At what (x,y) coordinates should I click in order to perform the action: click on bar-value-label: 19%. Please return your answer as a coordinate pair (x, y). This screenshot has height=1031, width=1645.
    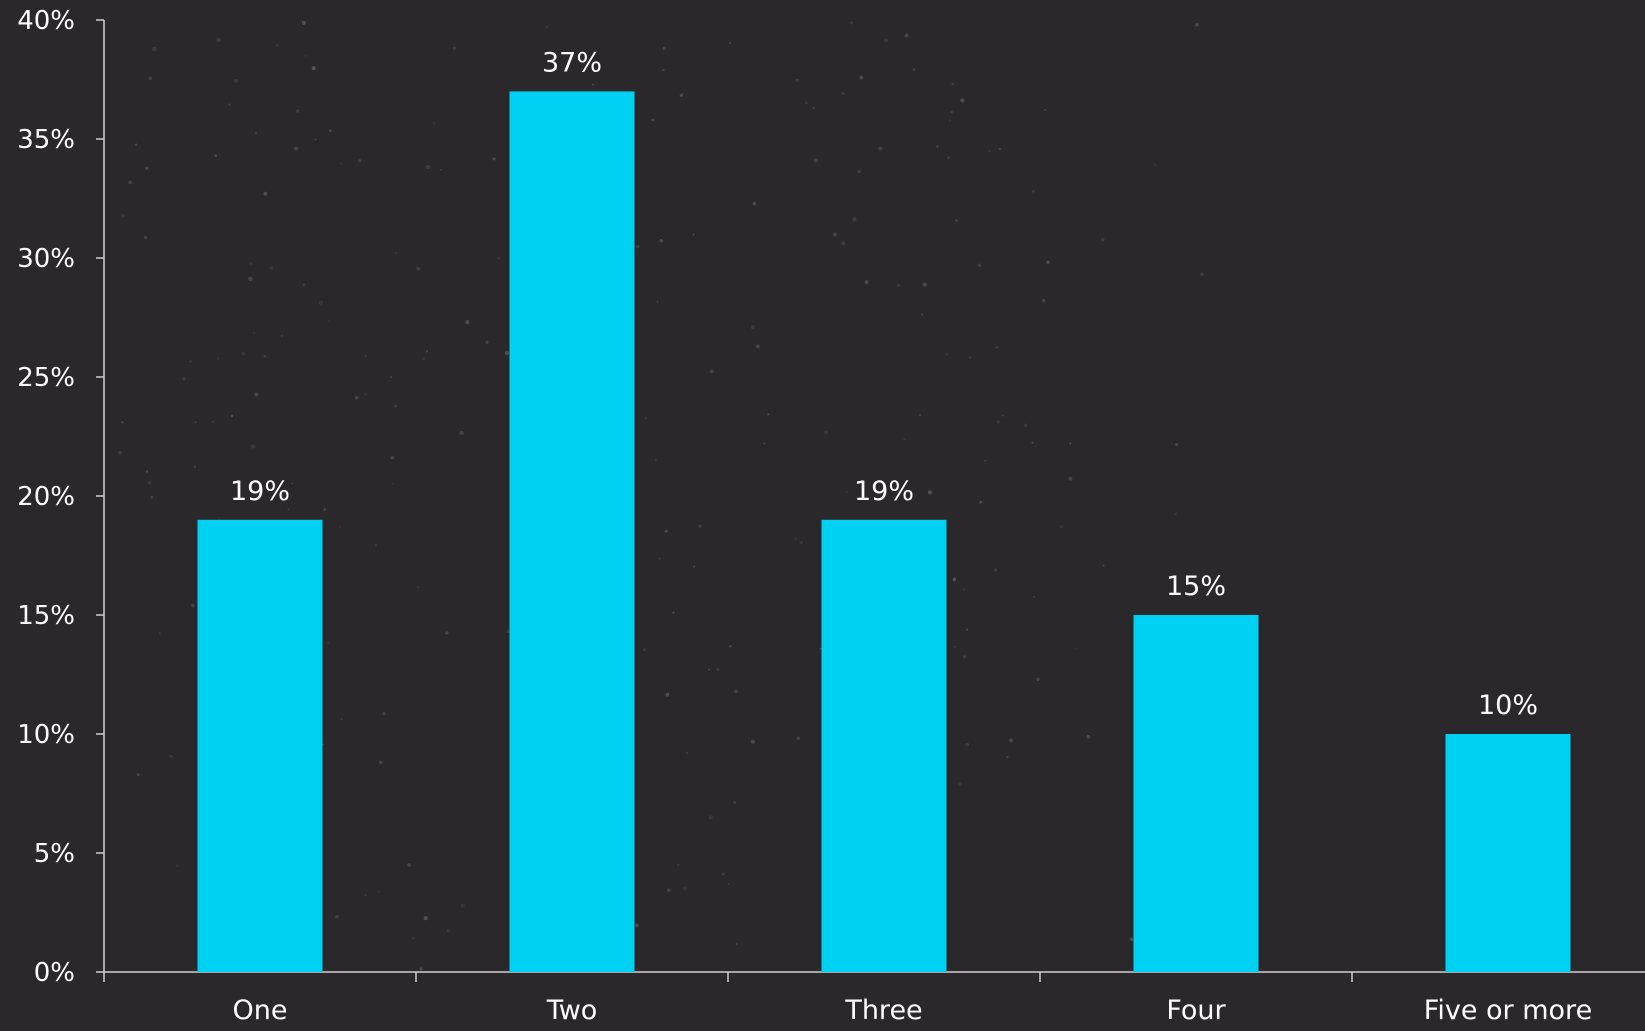
    Looking at the image, I should click on (884, 491).